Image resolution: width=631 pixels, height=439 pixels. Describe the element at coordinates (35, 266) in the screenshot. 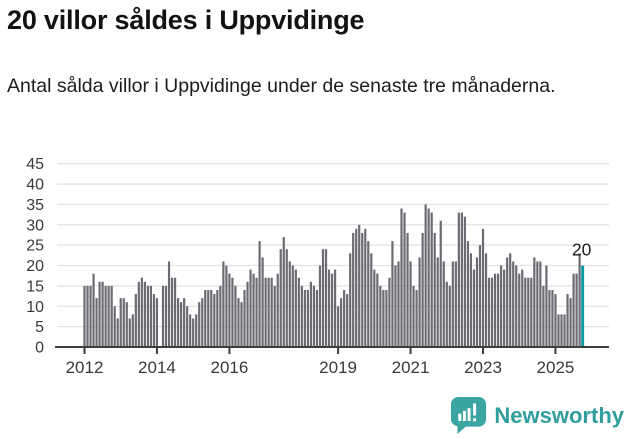

I see `svg-text: 20` at that location.